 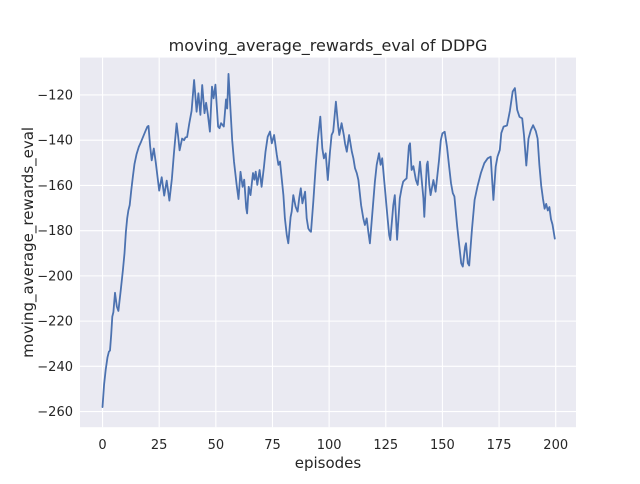 I want to click on x-tick-labels: 0 25 50 75 100 125 150 175 200, so click(x=333, y=445).